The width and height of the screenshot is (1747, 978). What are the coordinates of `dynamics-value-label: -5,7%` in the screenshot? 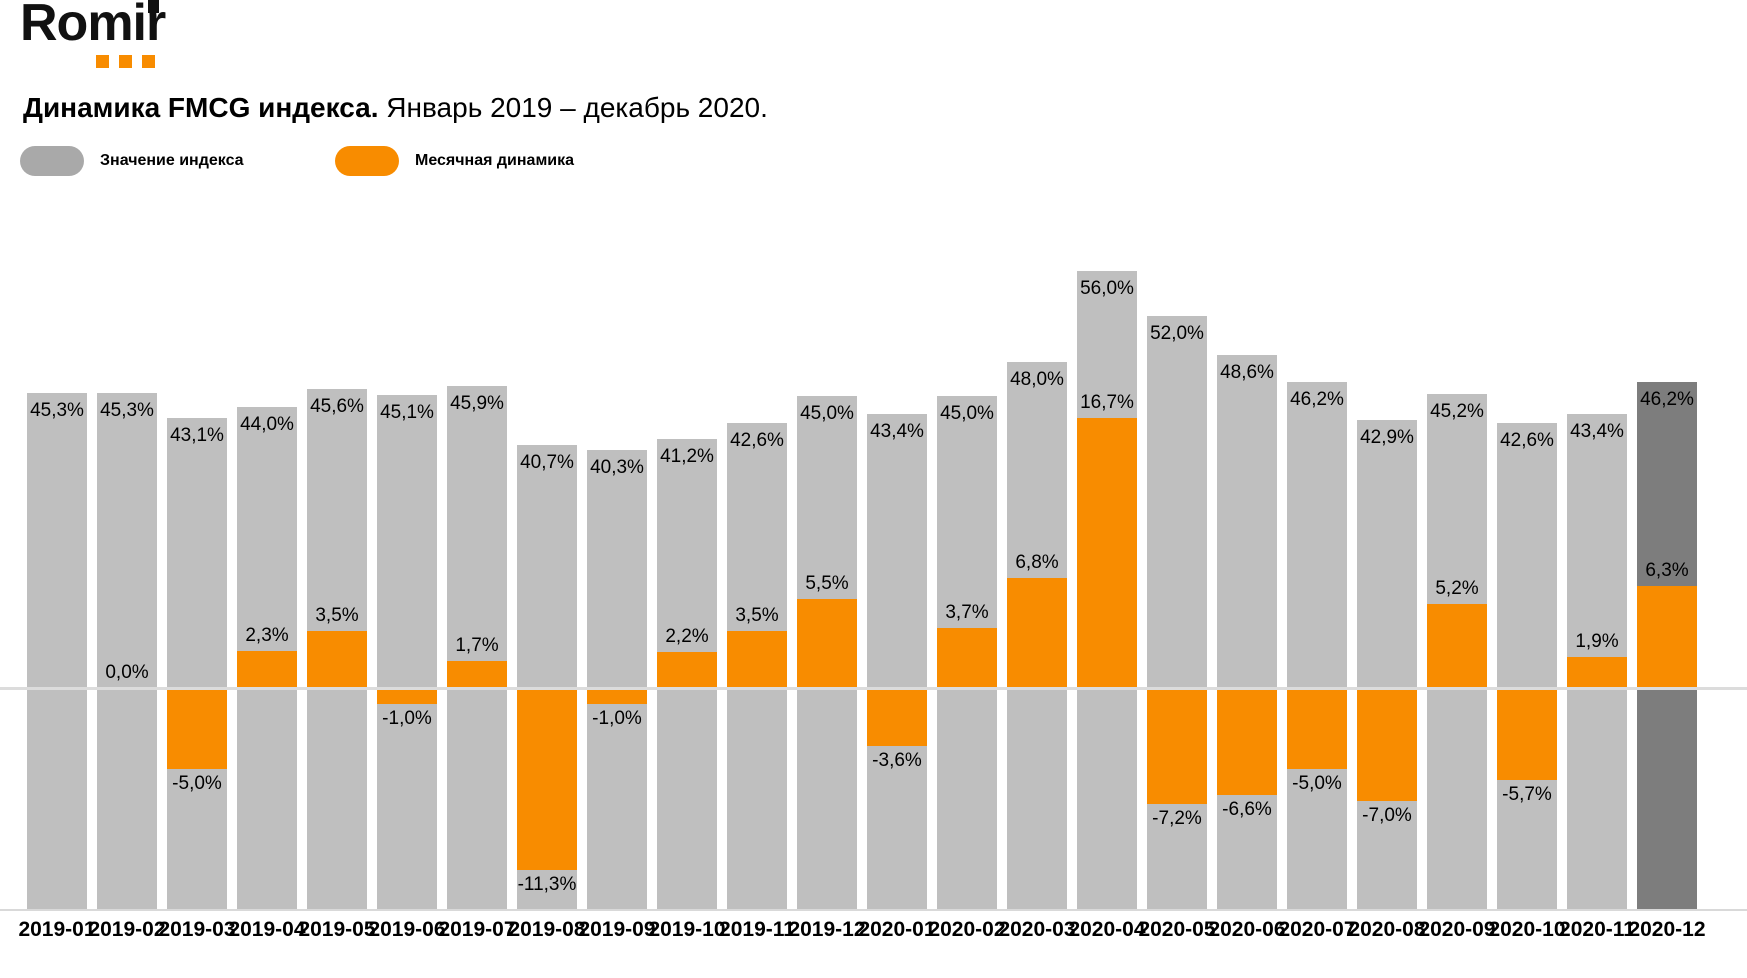 It's located at (1527, 794).